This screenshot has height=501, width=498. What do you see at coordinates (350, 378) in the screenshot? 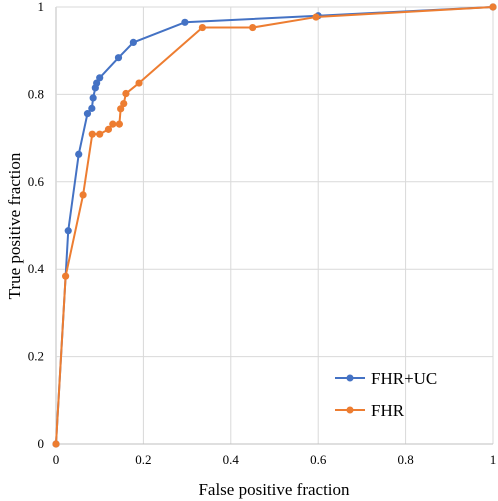
I see `legend-marker-fhr-uc` at bounding box center [350, 378].